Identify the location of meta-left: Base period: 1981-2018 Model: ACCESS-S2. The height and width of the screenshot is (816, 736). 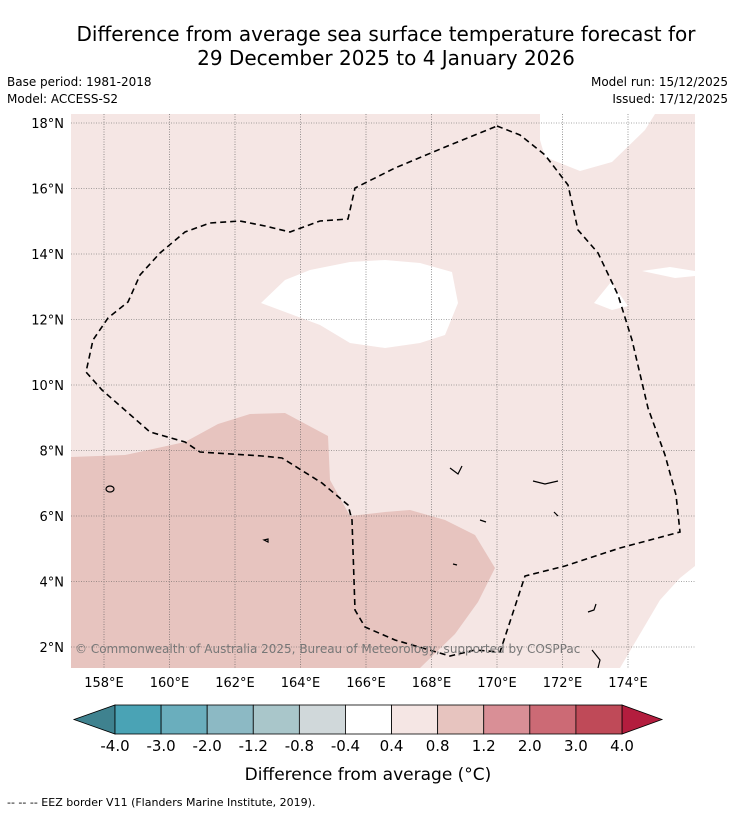
(79, 91).